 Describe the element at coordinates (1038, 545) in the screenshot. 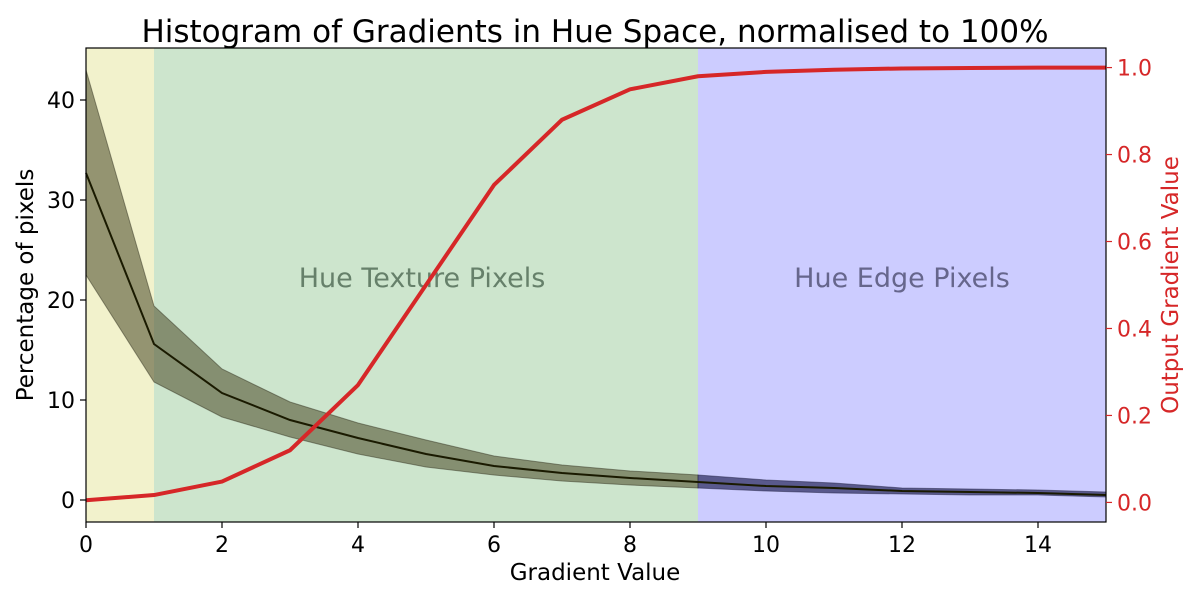

I see `x-tick-label-14: 14` at that location.